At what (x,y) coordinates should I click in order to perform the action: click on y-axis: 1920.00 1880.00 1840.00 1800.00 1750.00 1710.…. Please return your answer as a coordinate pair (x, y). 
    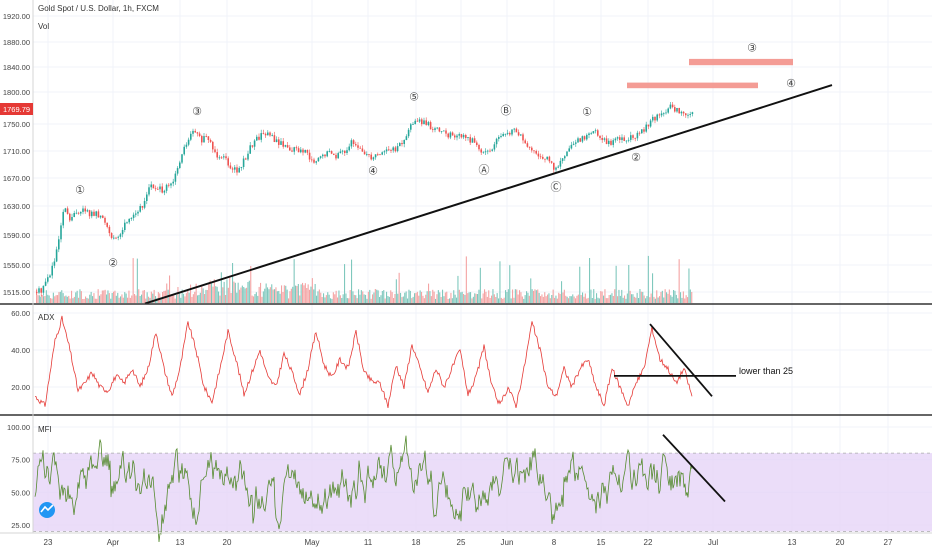
    Looking at the image, I should click on (16, 271).